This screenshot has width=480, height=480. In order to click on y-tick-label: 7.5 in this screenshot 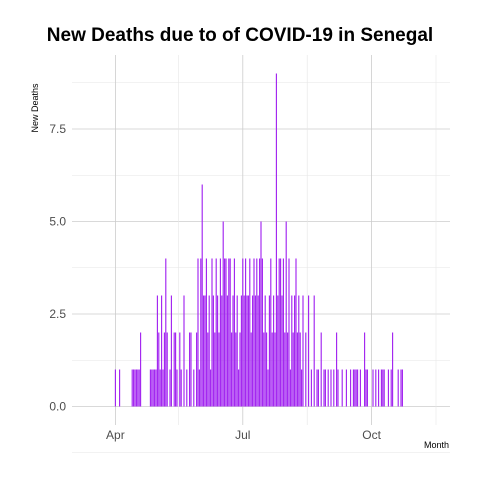, I will do `click(57, 129)`.